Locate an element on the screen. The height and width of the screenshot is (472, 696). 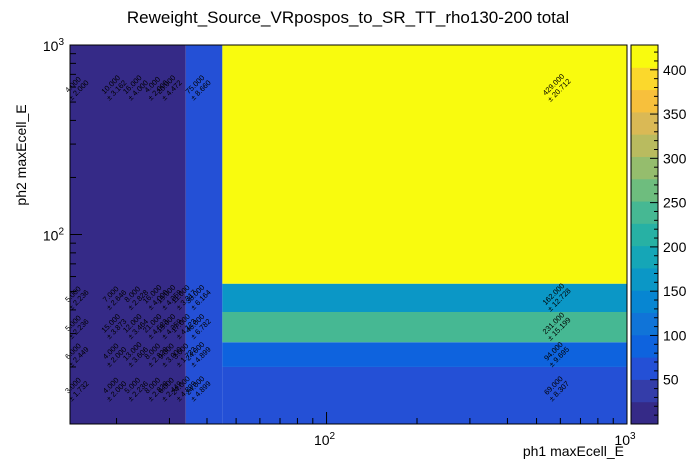
x-tick-label: 10² is located at coordinates (325, 439).